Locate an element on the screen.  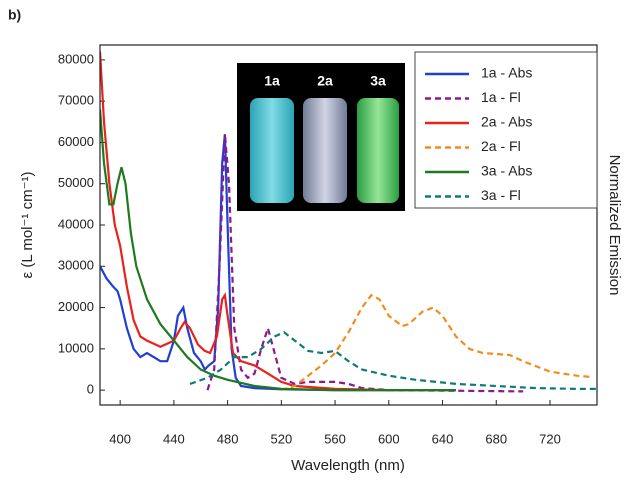
x-tick-label: 520 is located at coordinates (281, 438).